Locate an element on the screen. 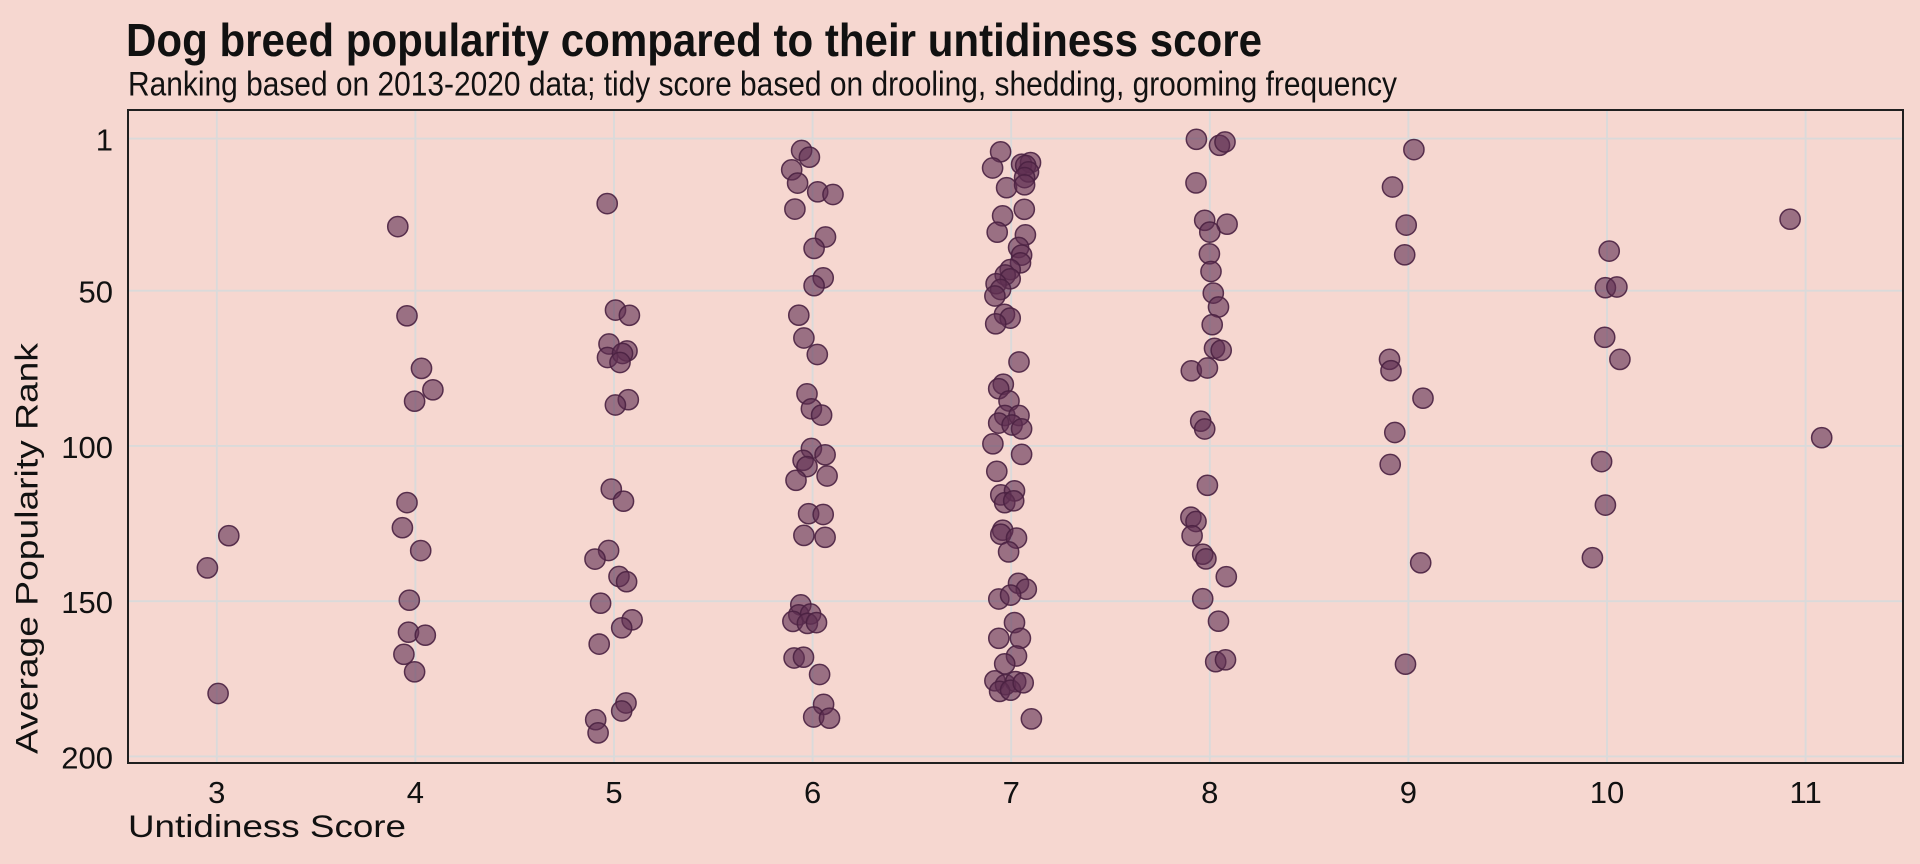  svg-text: 6 is located at coordinates (812, 792).